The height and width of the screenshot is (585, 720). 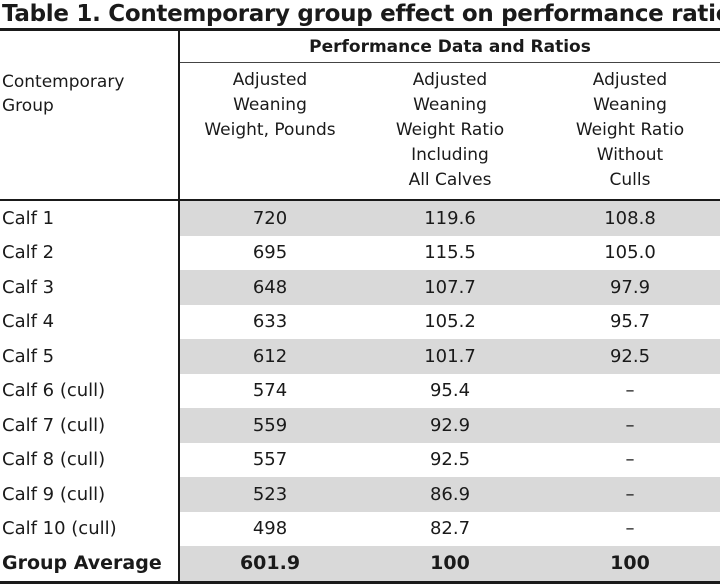 What do you see at coordinates (450, 391) in the screenshot?
I see `table-cell: 95.4` at bounding box center [450, 391].